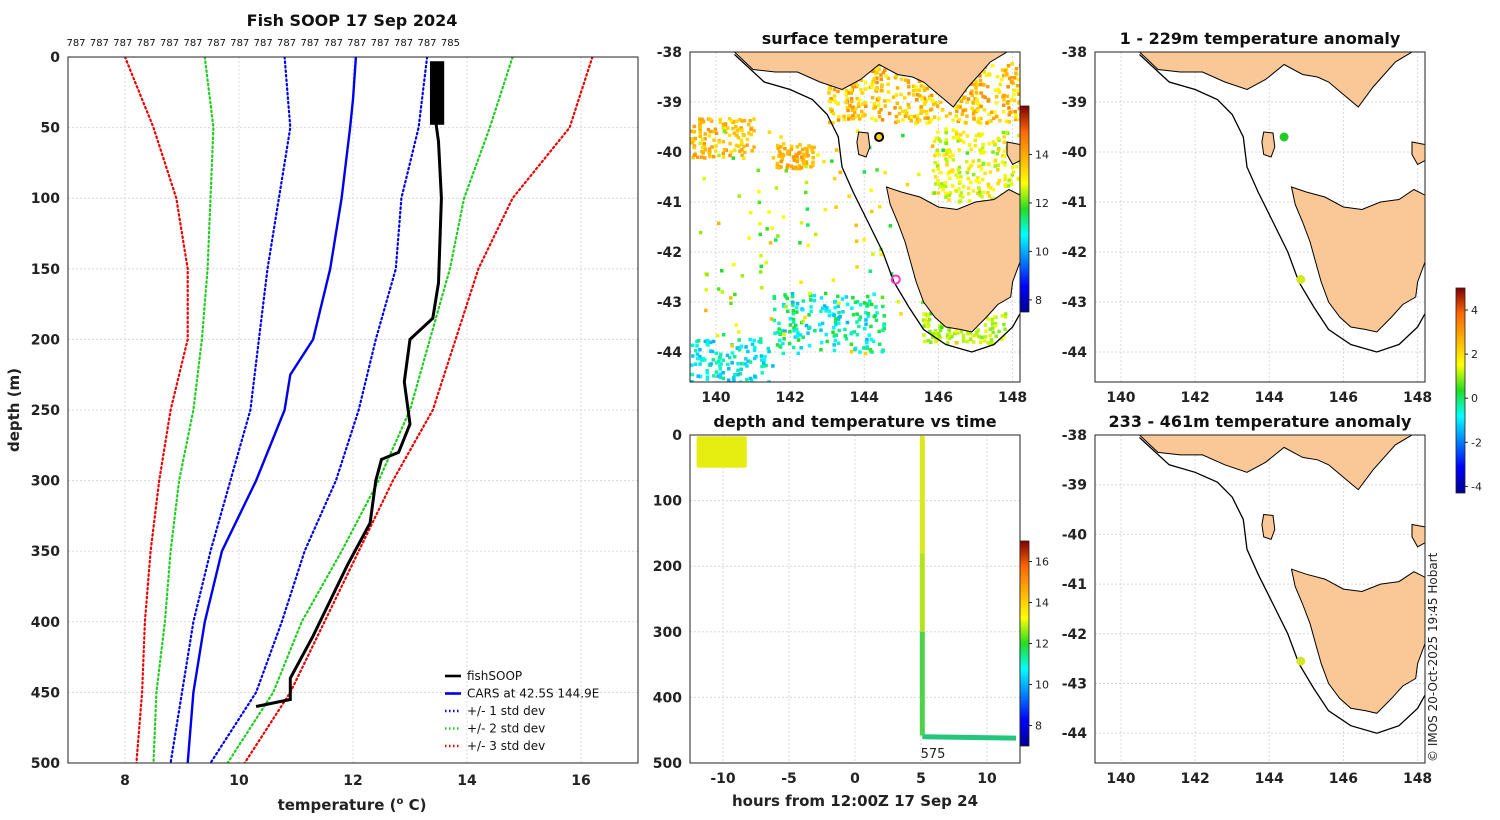 The width and height of the screenshot is (1500, 820). I want to click on sst-map-body, so click(855, 217).